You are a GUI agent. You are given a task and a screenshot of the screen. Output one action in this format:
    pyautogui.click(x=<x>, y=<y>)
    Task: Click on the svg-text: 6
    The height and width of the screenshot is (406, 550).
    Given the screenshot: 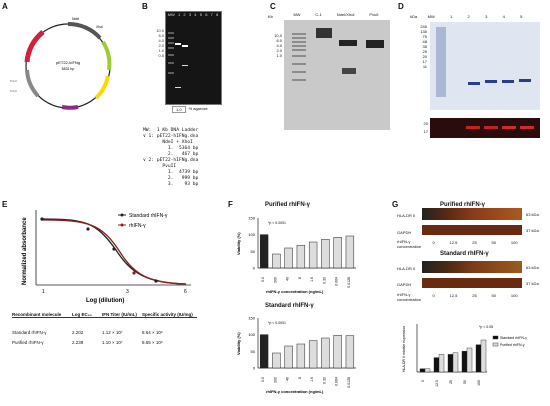 What is the action you would take?
    pyautogui.click(x=185, y=292)
    